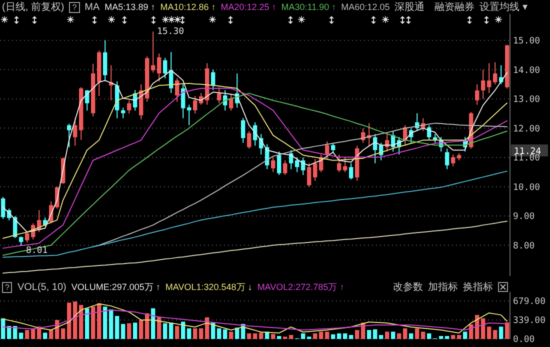 The image size is (550, 347). What do you see at coordinates (115, 287) in the screenshot?
I see `series-label: VOLUME:297.005万 ↑` at bounding box center [115, 287].